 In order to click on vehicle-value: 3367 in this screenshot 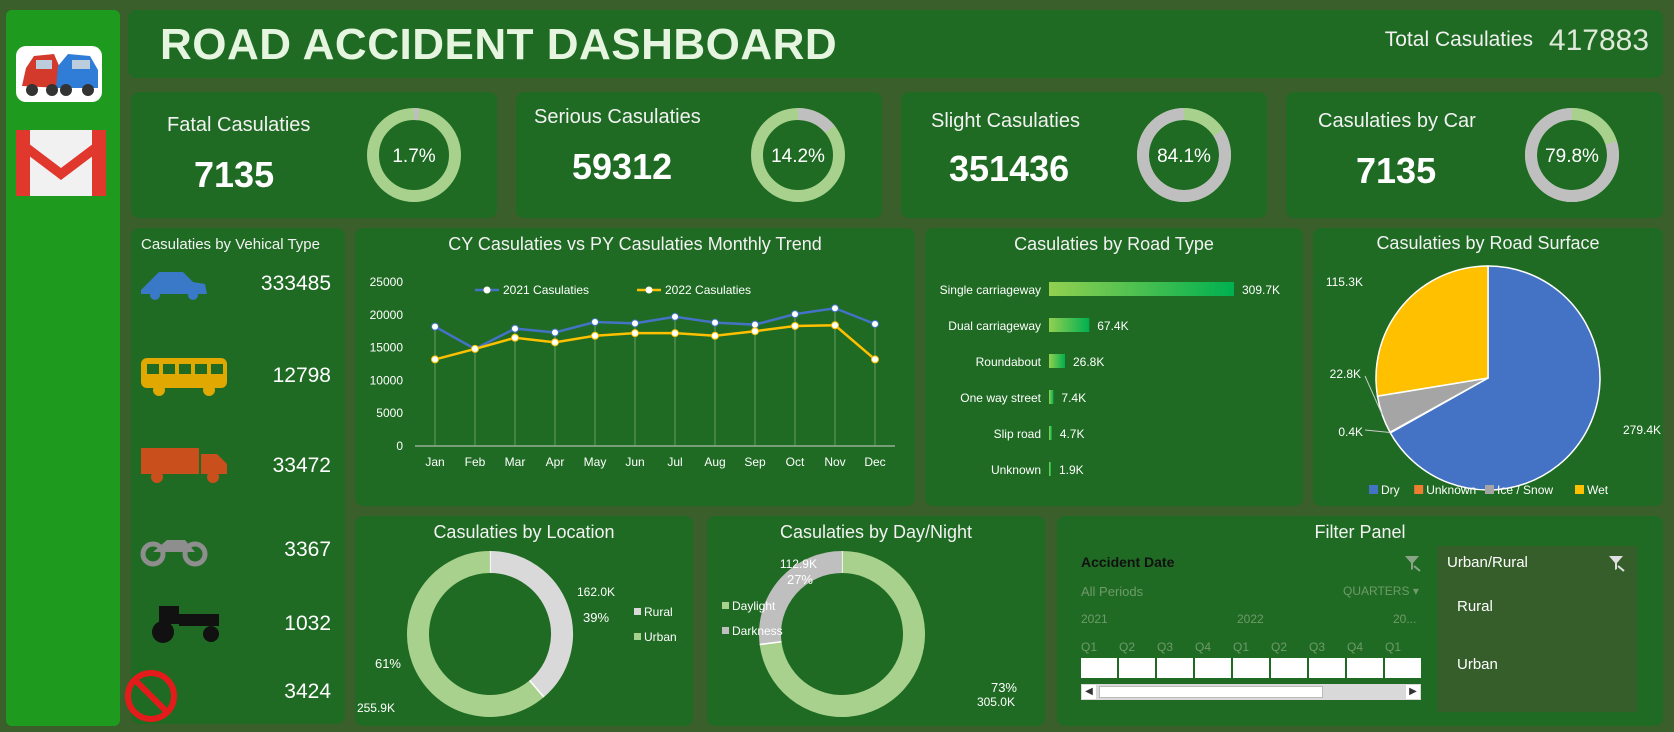, I will do `click(307, 549)`.